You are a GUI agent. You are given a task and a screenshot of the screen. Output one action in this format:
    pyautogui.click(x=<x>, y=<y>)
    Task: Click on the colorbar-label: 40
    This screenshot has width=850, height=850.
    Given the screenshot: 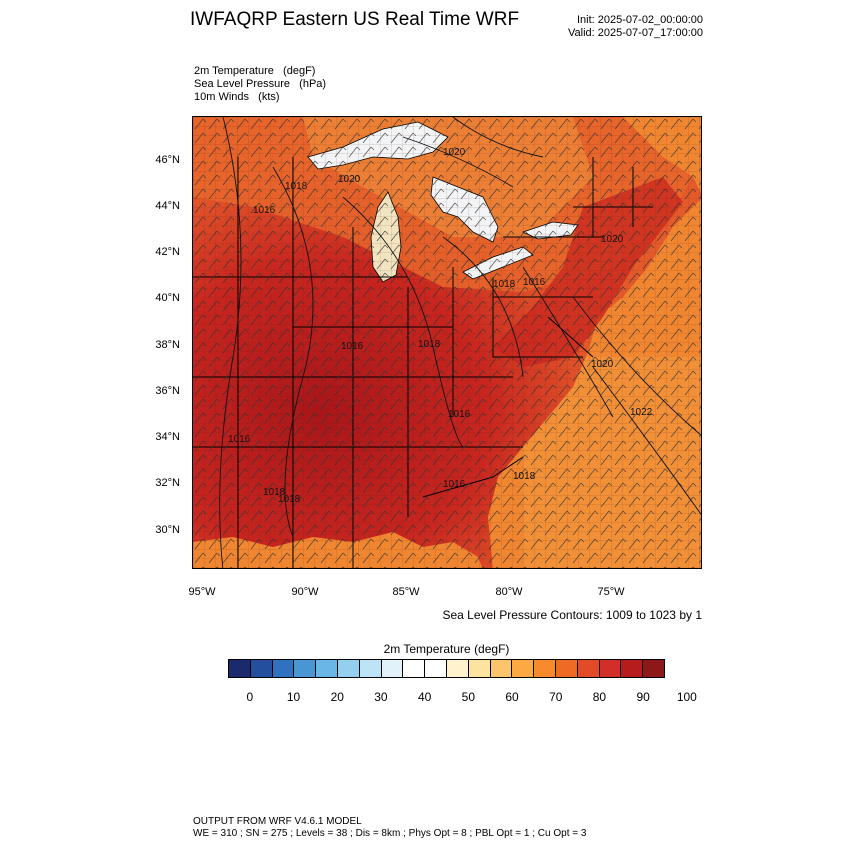 What is the action you would take?
    pyautogui.click(x=424, y=697)
    